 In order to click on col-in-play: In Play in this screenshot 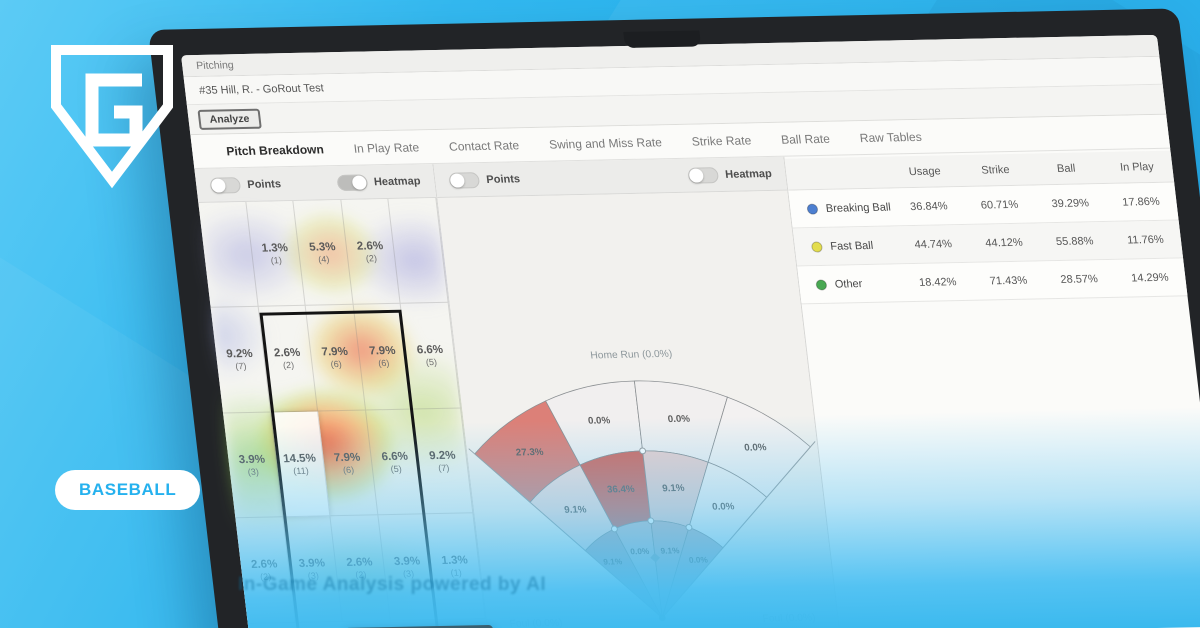, I will do `click(1137, 167)`.